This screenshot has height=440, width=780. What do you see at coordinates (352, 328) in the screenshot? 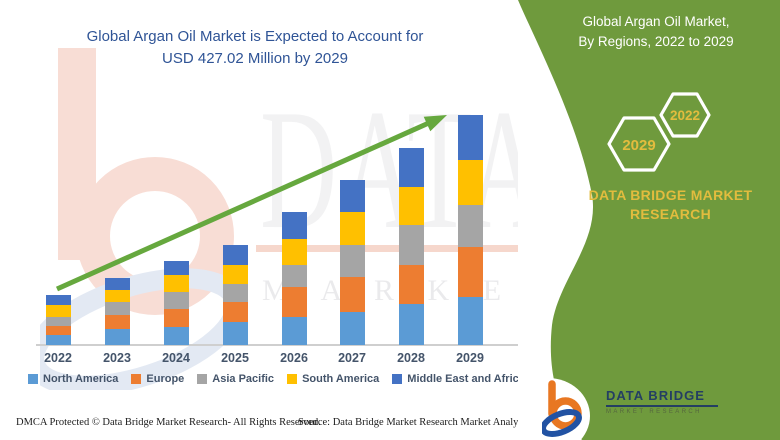
I see `bar-segment-2027-north-america` at bounding box center [352, 328].